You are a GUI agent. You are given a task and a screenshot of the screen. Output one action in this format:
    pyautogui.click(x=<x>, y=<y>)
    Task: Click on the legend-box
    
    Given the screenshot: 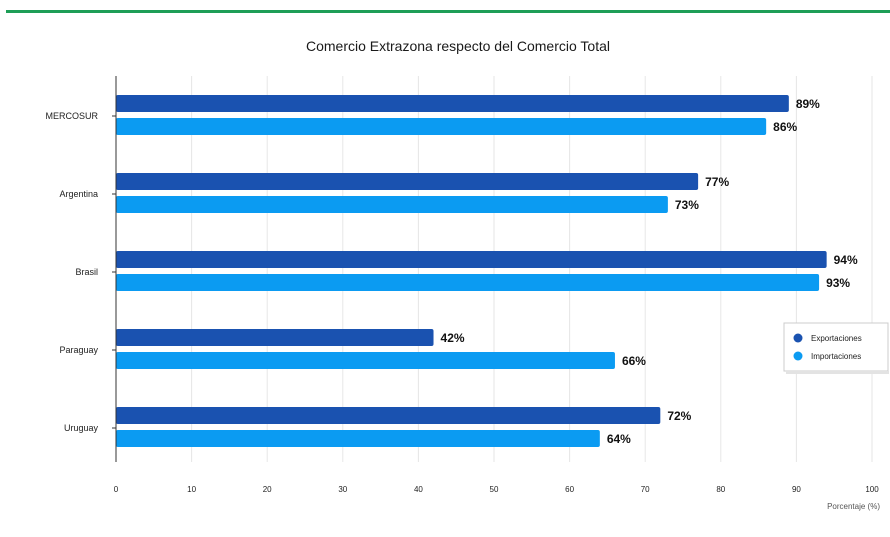 What is the action you would take?
    pyautogui.click(x=836, y=347)
    